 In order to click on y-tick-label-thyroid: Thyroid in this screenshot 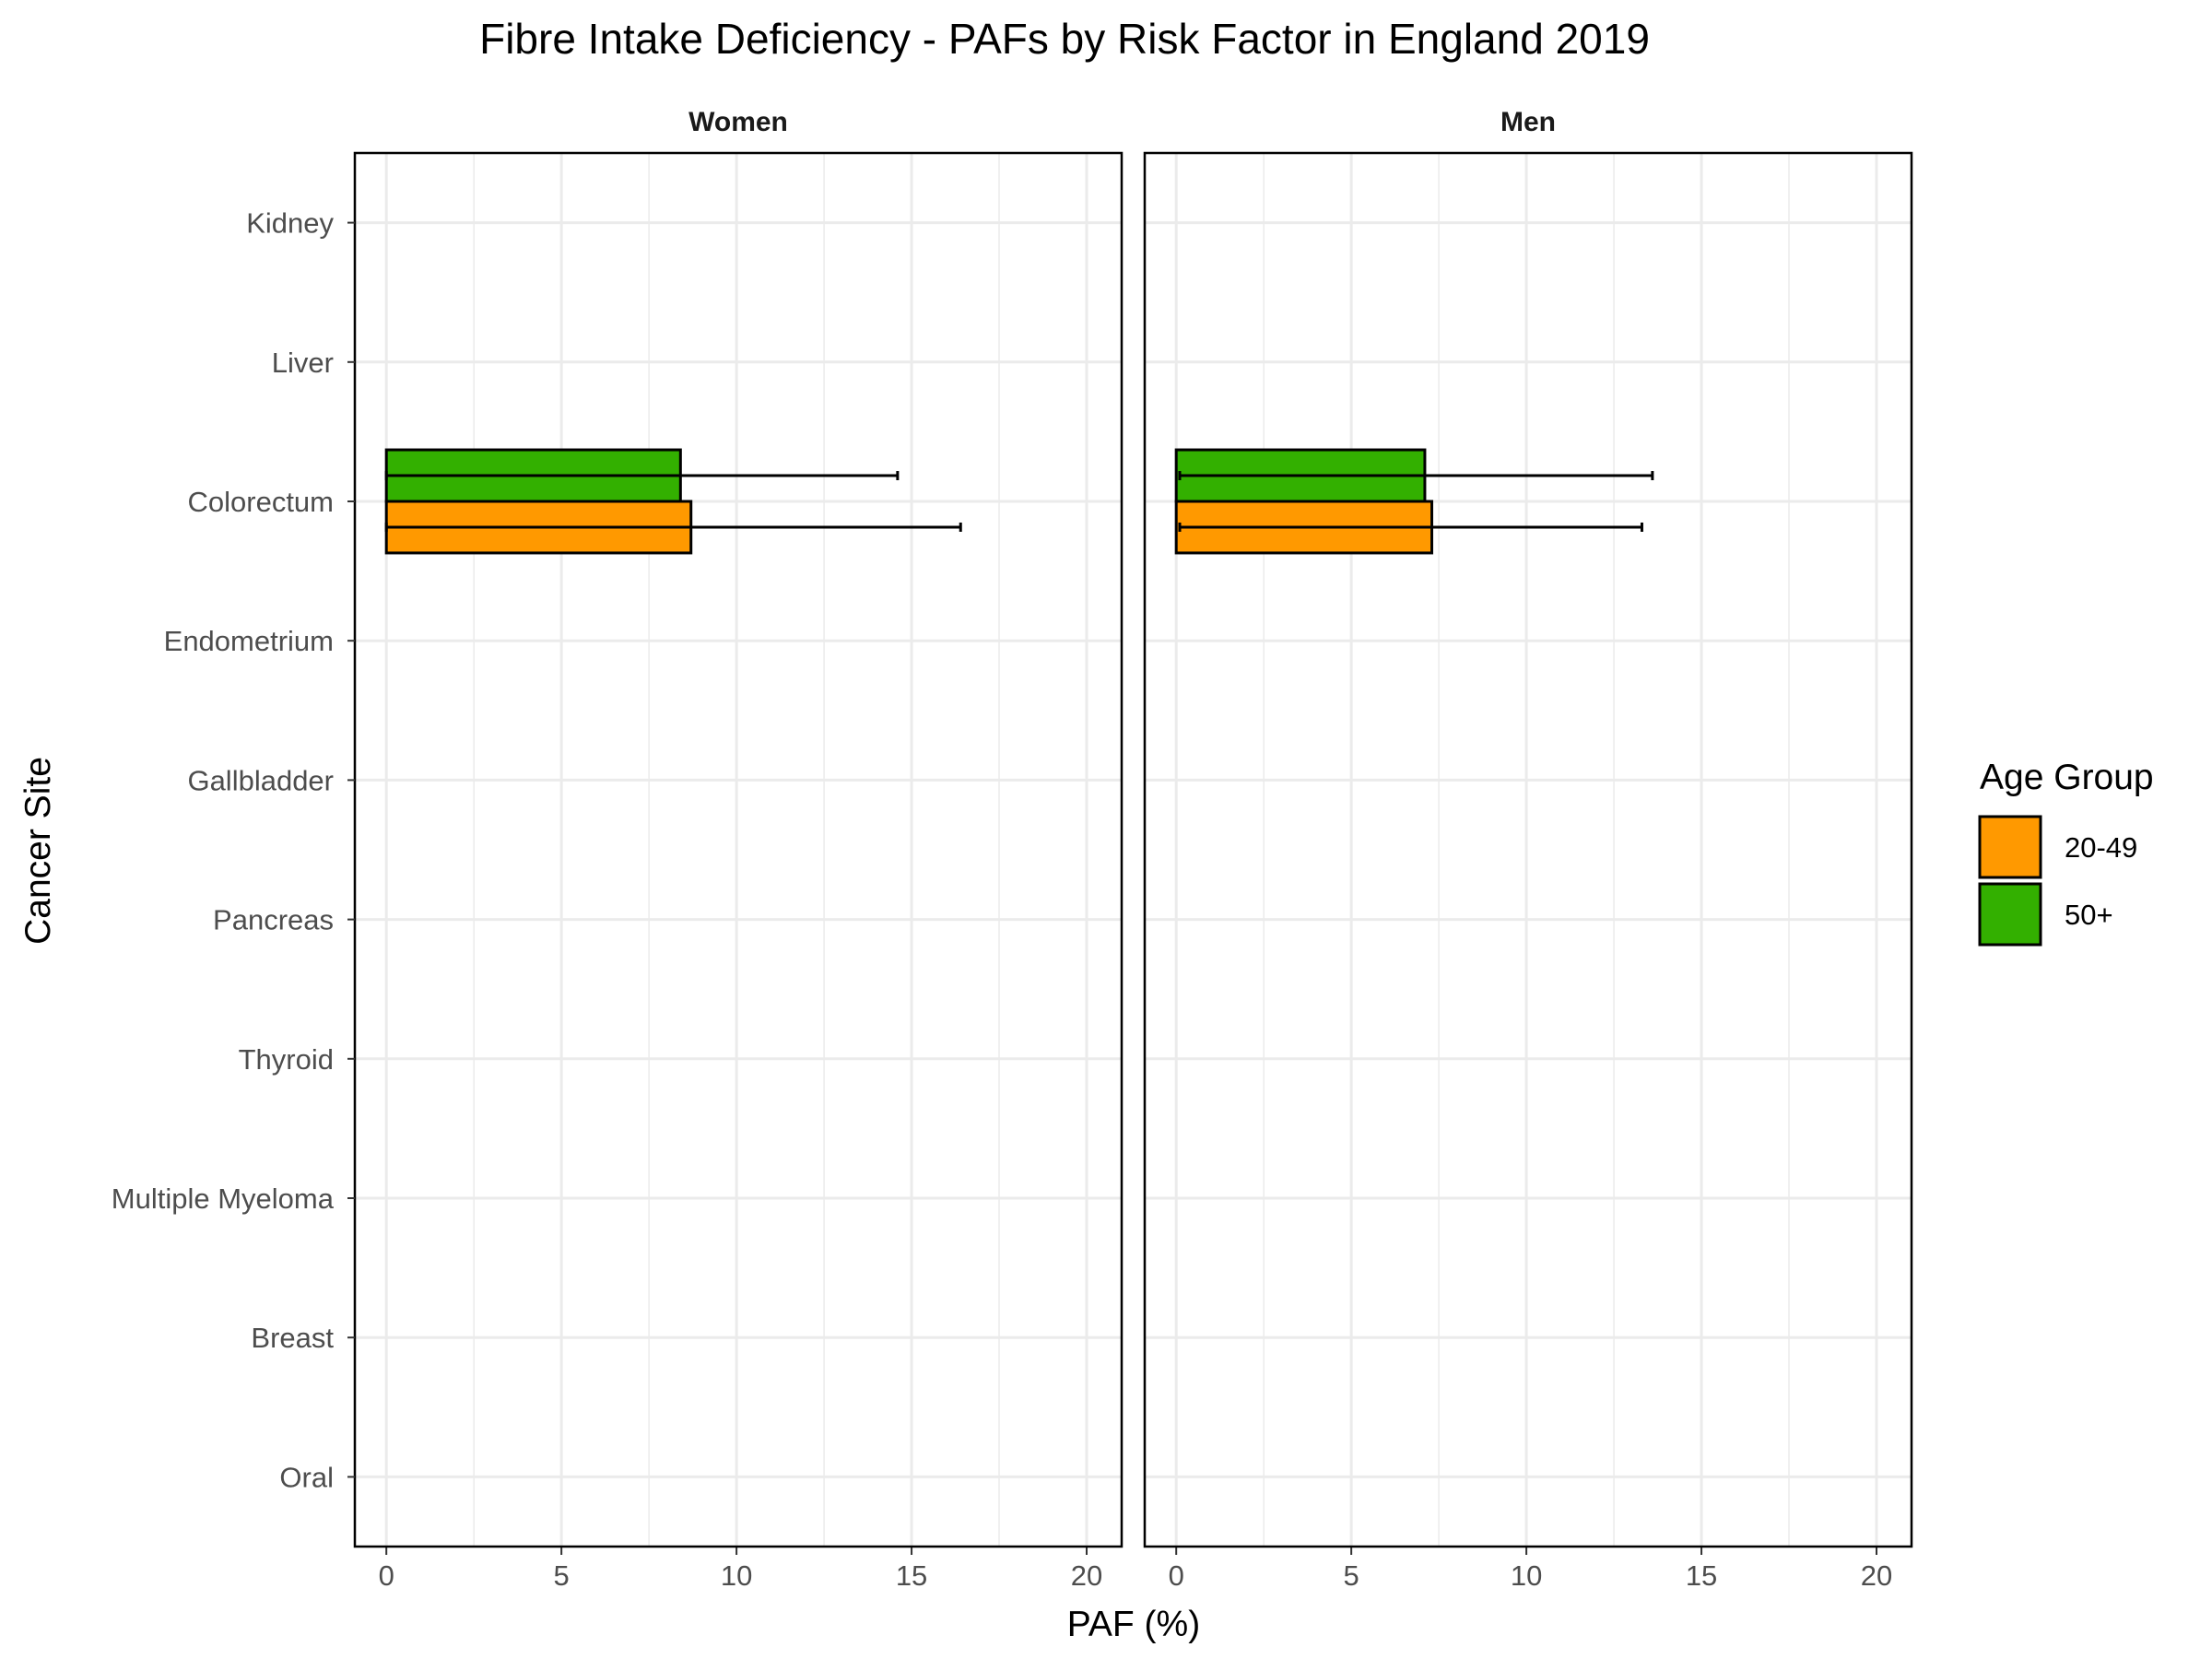, I will do `click(286, 1059)`.